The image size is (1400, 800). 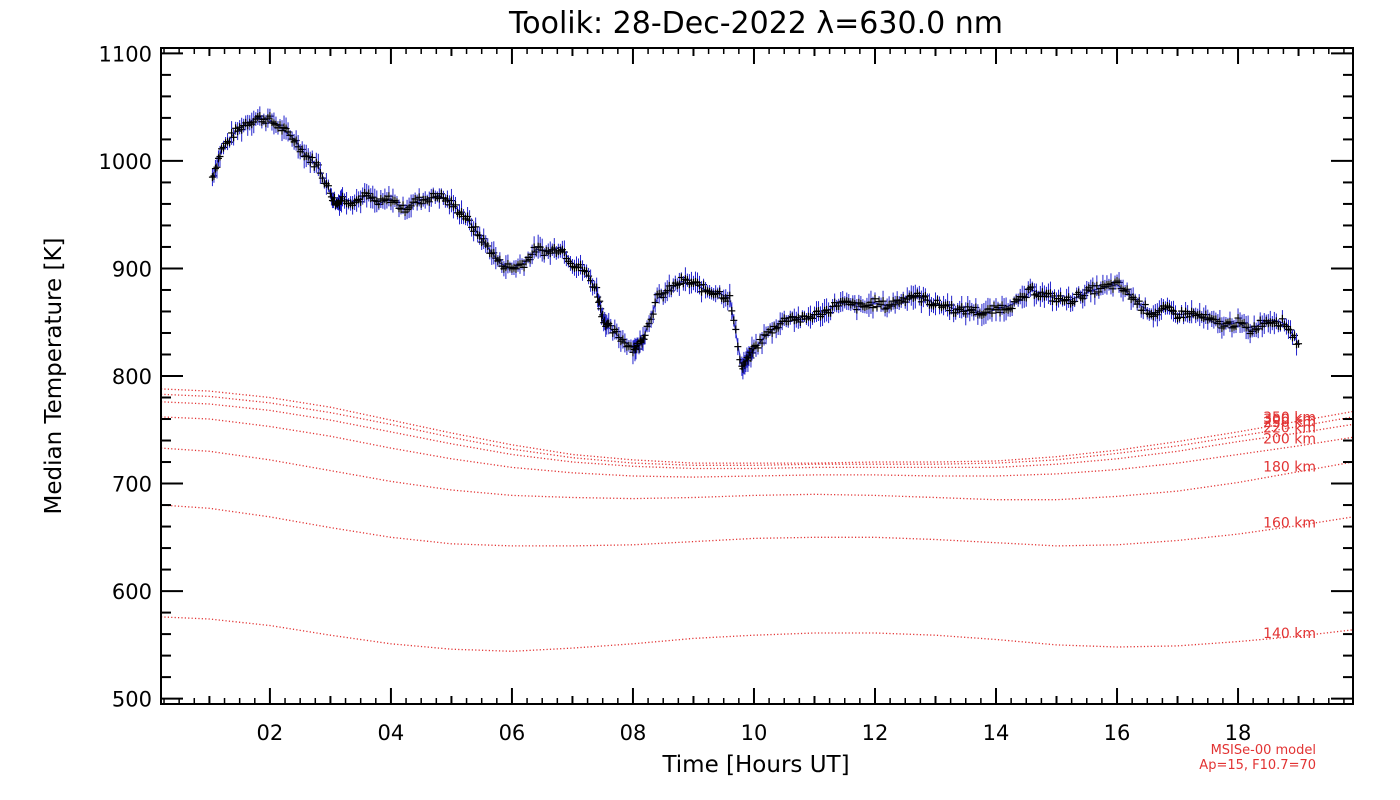 What do you see at coordinates (633, 733) in the screenshot?
I see `x-tick-label: 08` at bounding box center [633, 733].